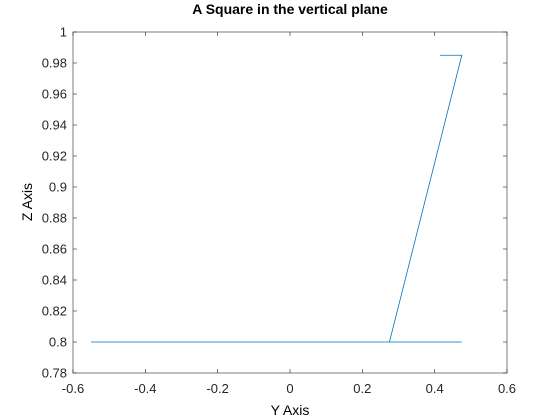 This screenshot has height=420, width=560. I want to click on y-axis-label: Z Axis, so click(27, 202).